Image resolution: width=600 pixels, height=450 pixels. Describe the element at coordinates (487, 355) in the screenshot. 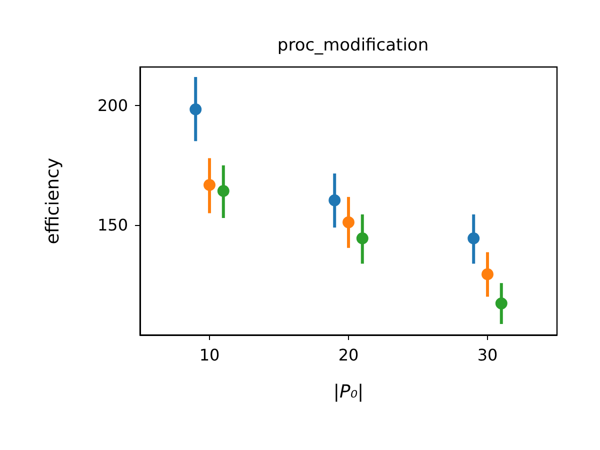

I see `x-tick-label: 30` at that location.